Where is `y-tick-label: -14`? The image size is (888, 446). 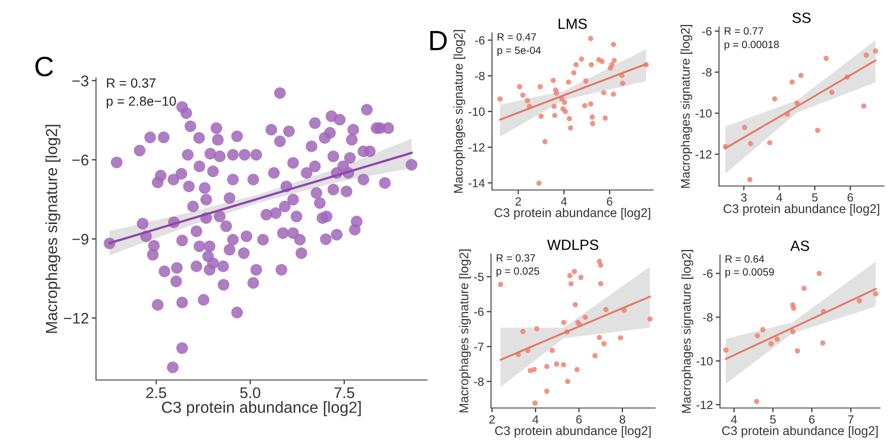 y-tick-label: -14 is located at coordinates (476, 183).